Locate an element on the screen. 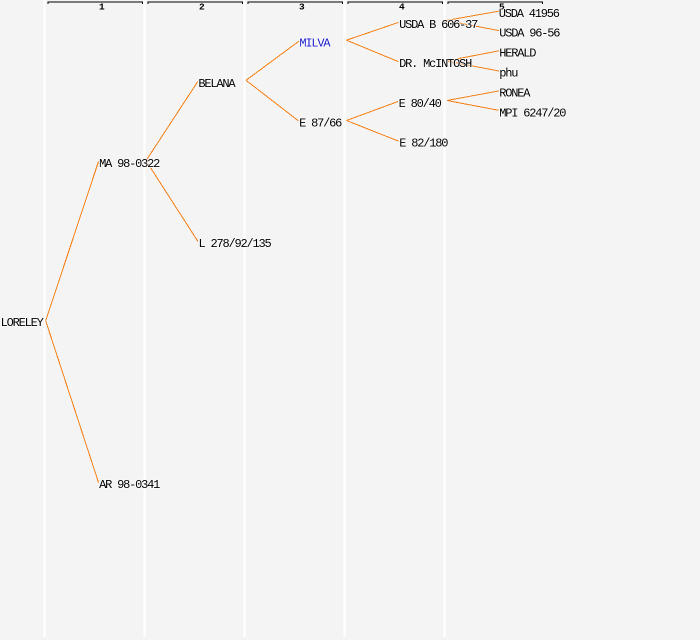  svg-text: L 278/92/135 is located at coordinates (235, 244).